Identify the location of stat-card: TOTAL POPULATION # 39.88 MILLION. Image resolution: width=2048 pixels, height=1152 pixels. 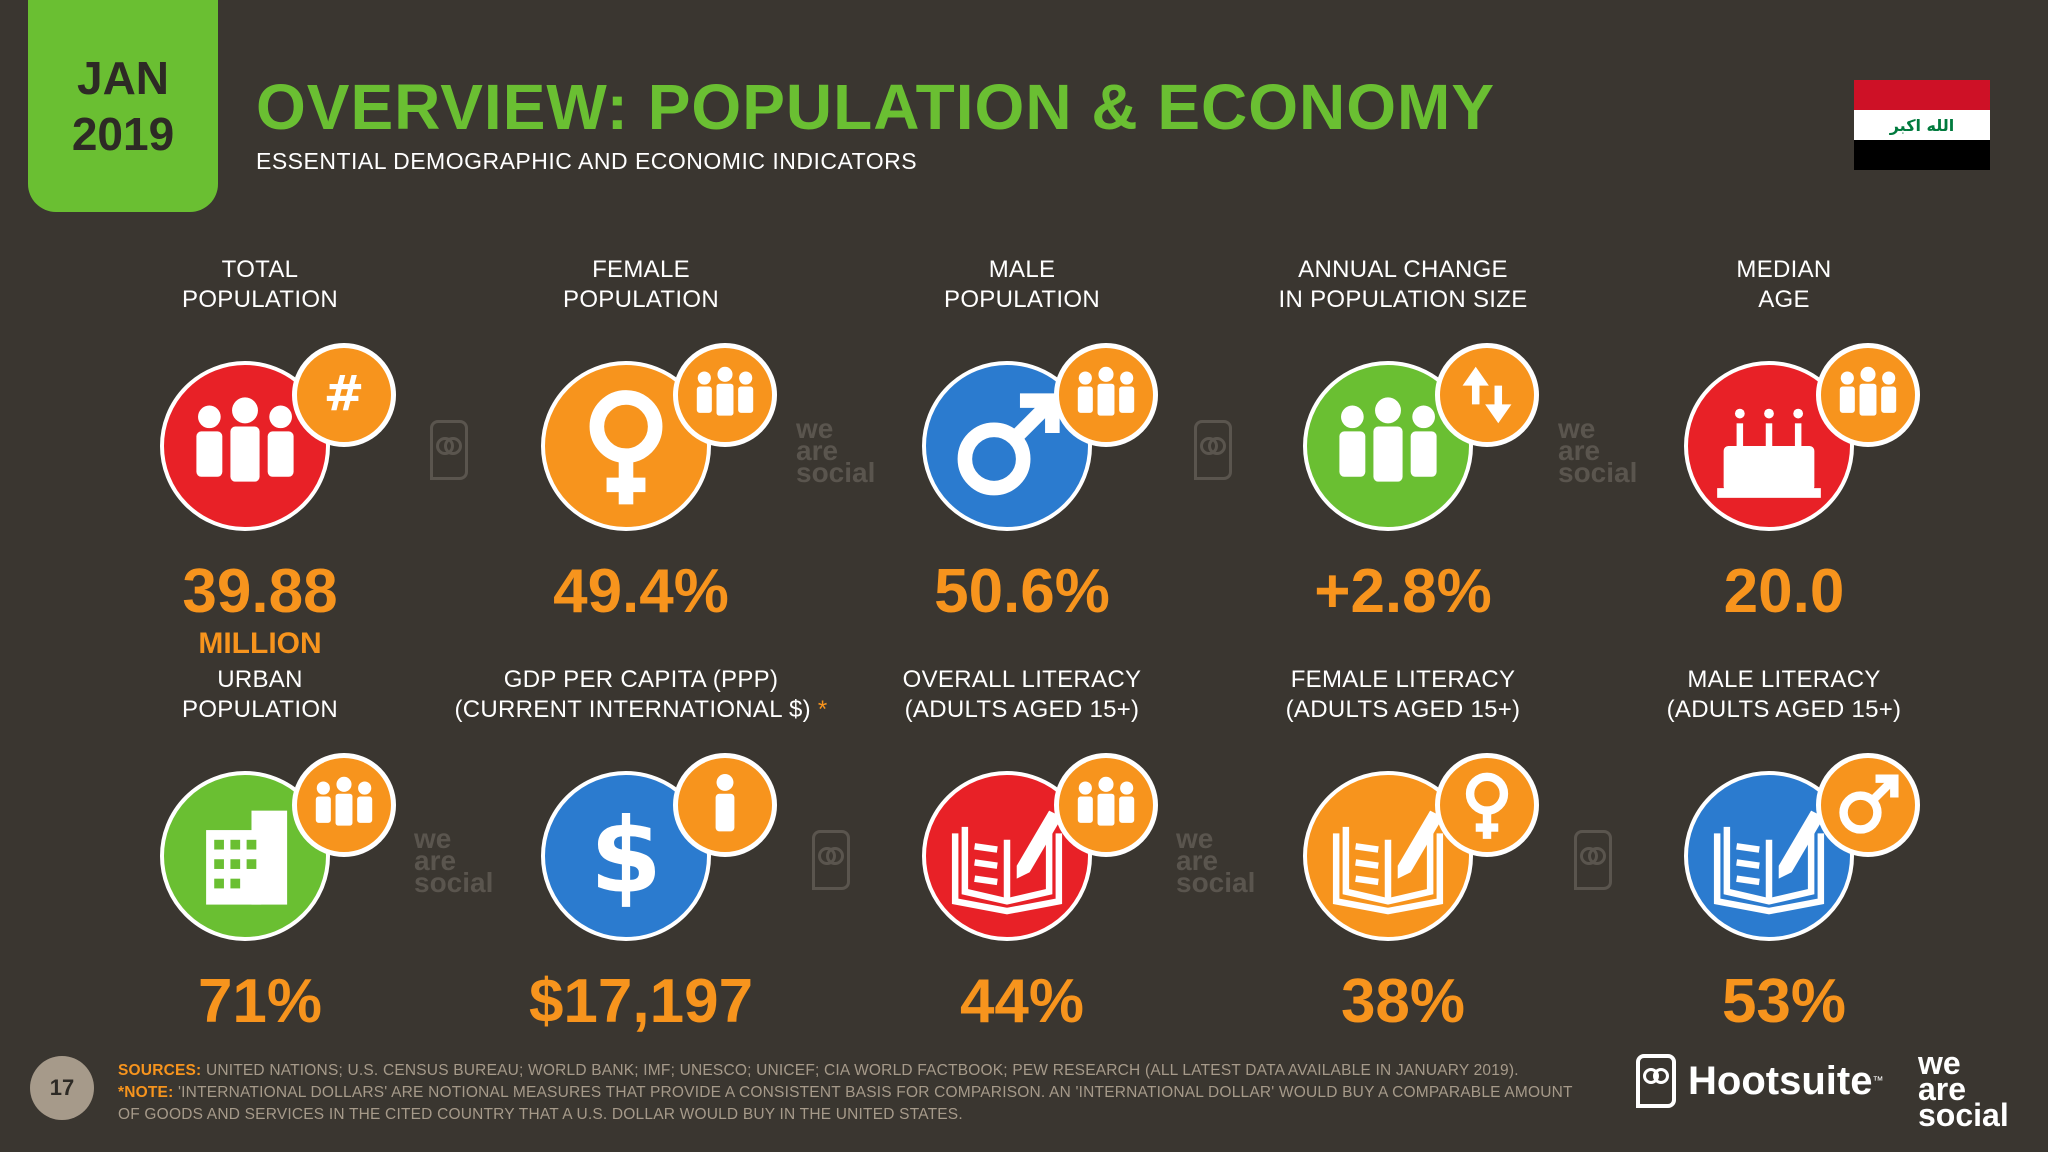
(260, 458).